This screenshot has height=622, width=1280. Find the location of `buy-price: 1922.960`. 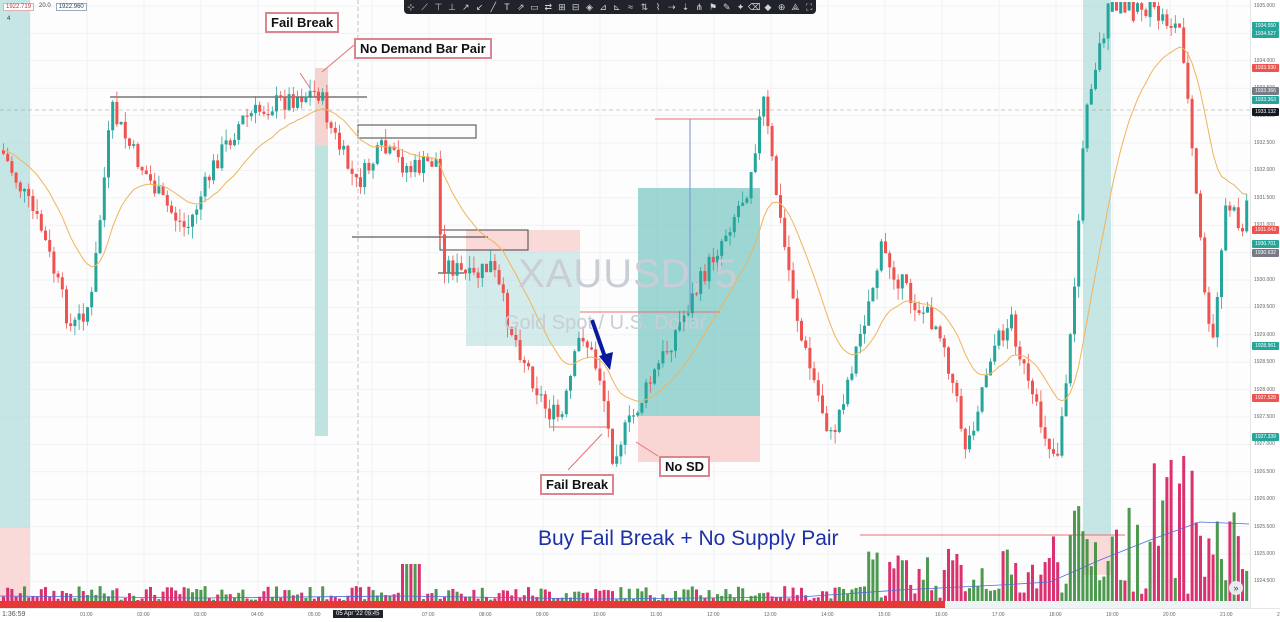

buy-price: 1922.960 is located at coordinates (71, 7).